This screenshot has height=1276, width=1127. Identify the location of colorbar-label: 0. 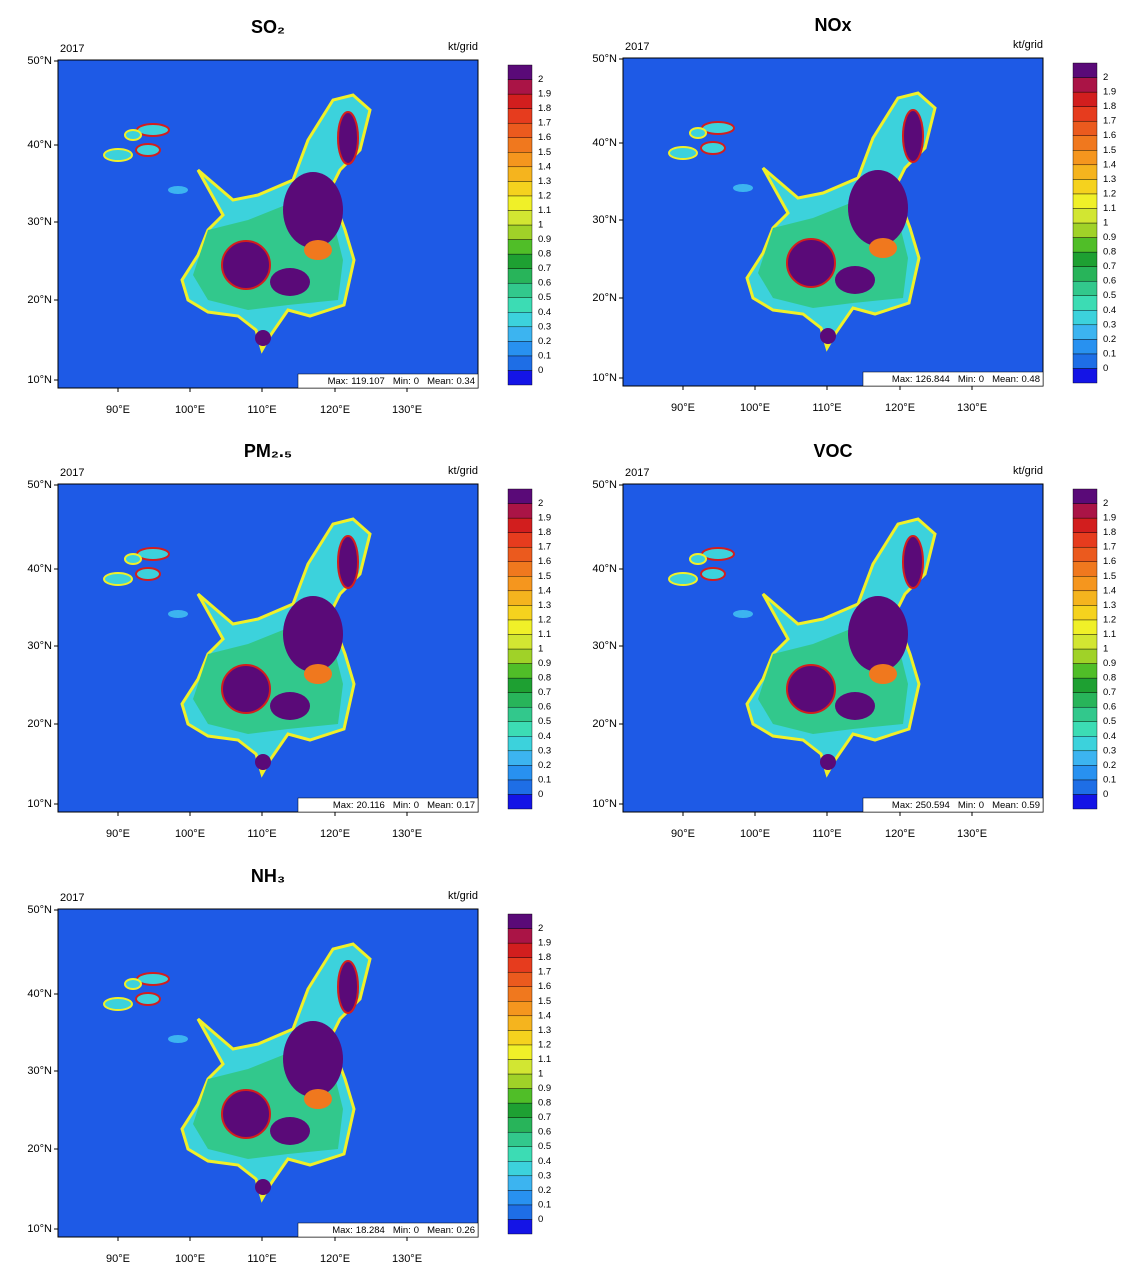
(540, 794).